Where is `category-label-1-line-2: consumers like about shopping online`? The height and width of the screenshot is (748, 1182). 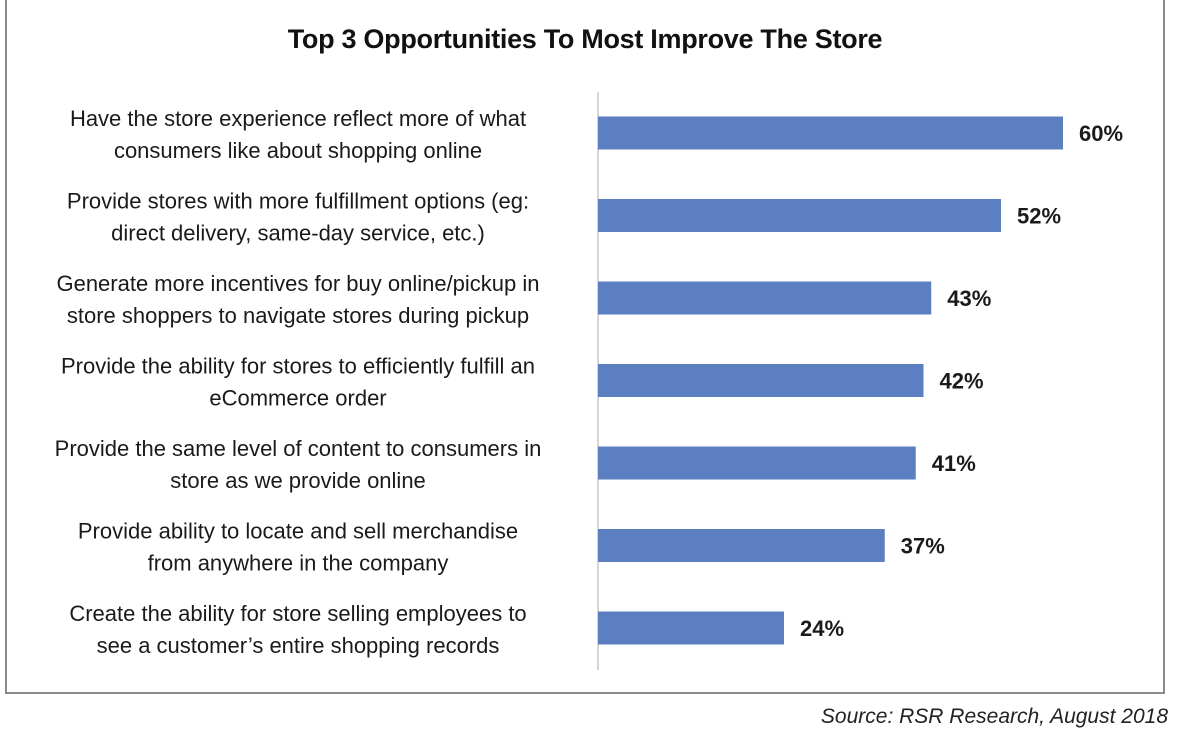
category-label-1-line-2: consumers like about shopping online is located at coordinates (298, 150).